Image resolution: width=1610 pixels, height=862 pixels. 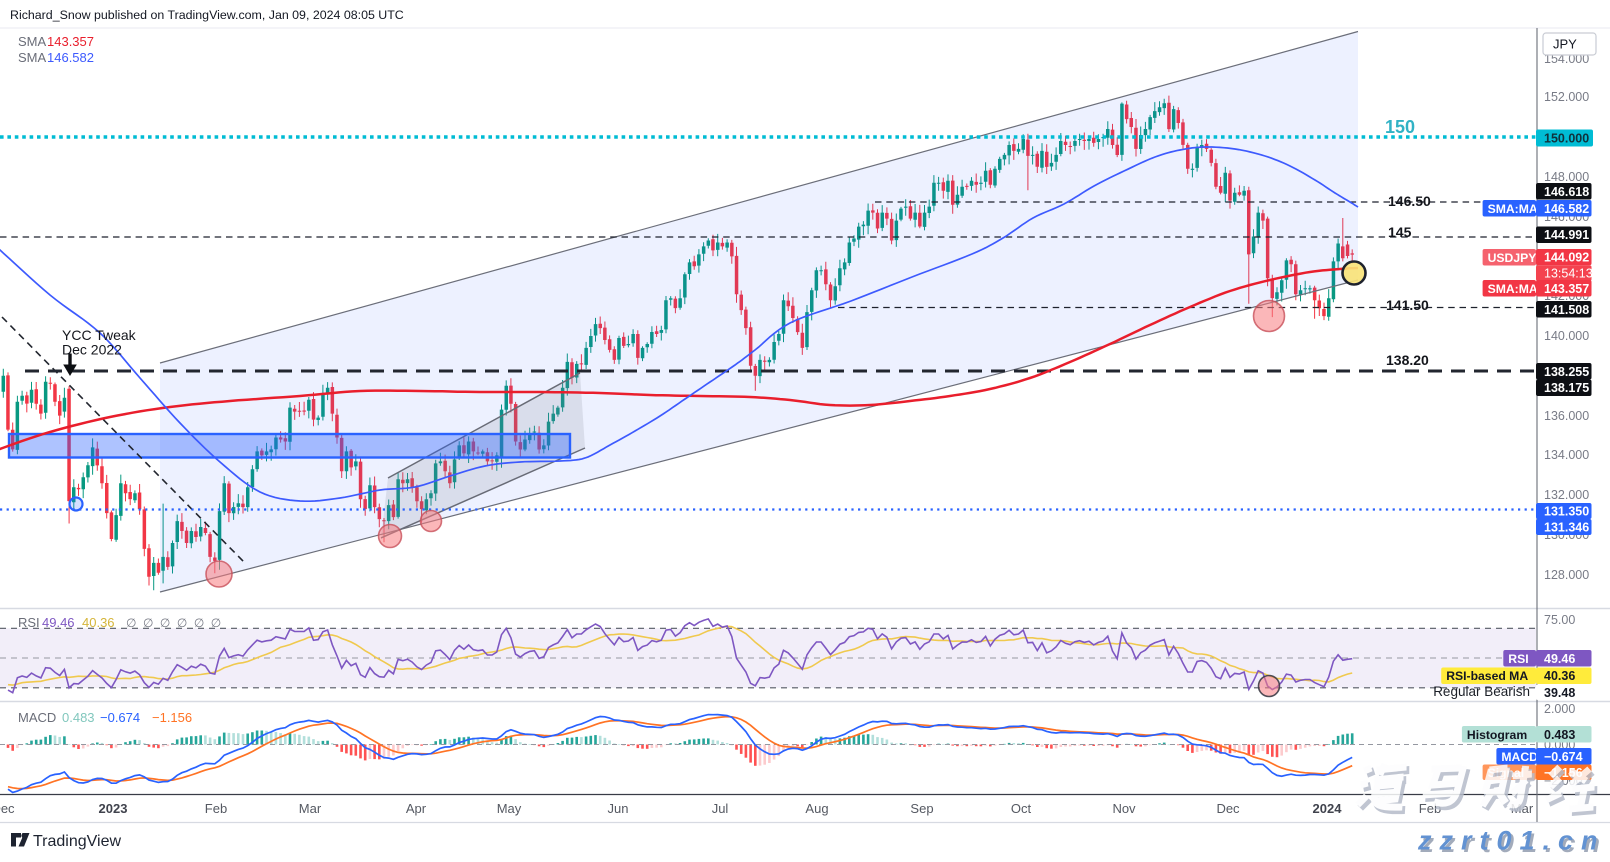 I want to click on svg-text: 145, so click(x=1400, y=232).